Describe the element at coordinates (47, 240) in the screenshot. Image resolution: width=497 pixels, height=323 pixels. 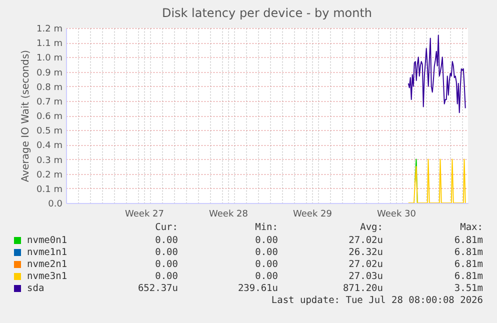
I see `legend-label: nvme0n1` at that location.